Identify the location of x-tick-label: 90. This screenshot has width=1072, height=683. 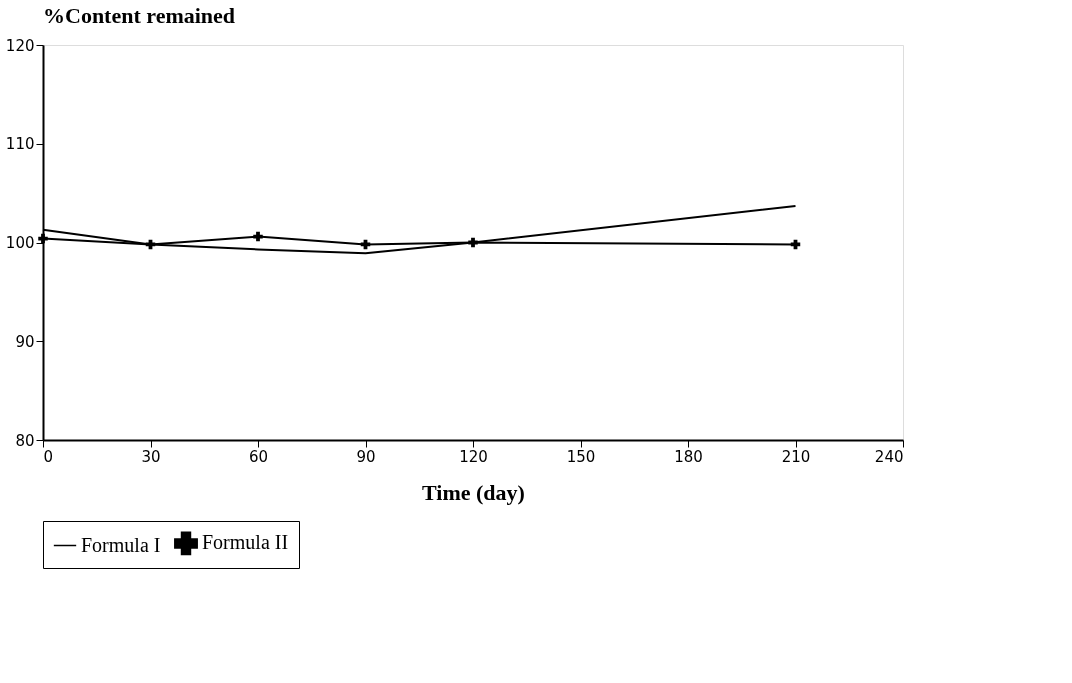
(366, 456).